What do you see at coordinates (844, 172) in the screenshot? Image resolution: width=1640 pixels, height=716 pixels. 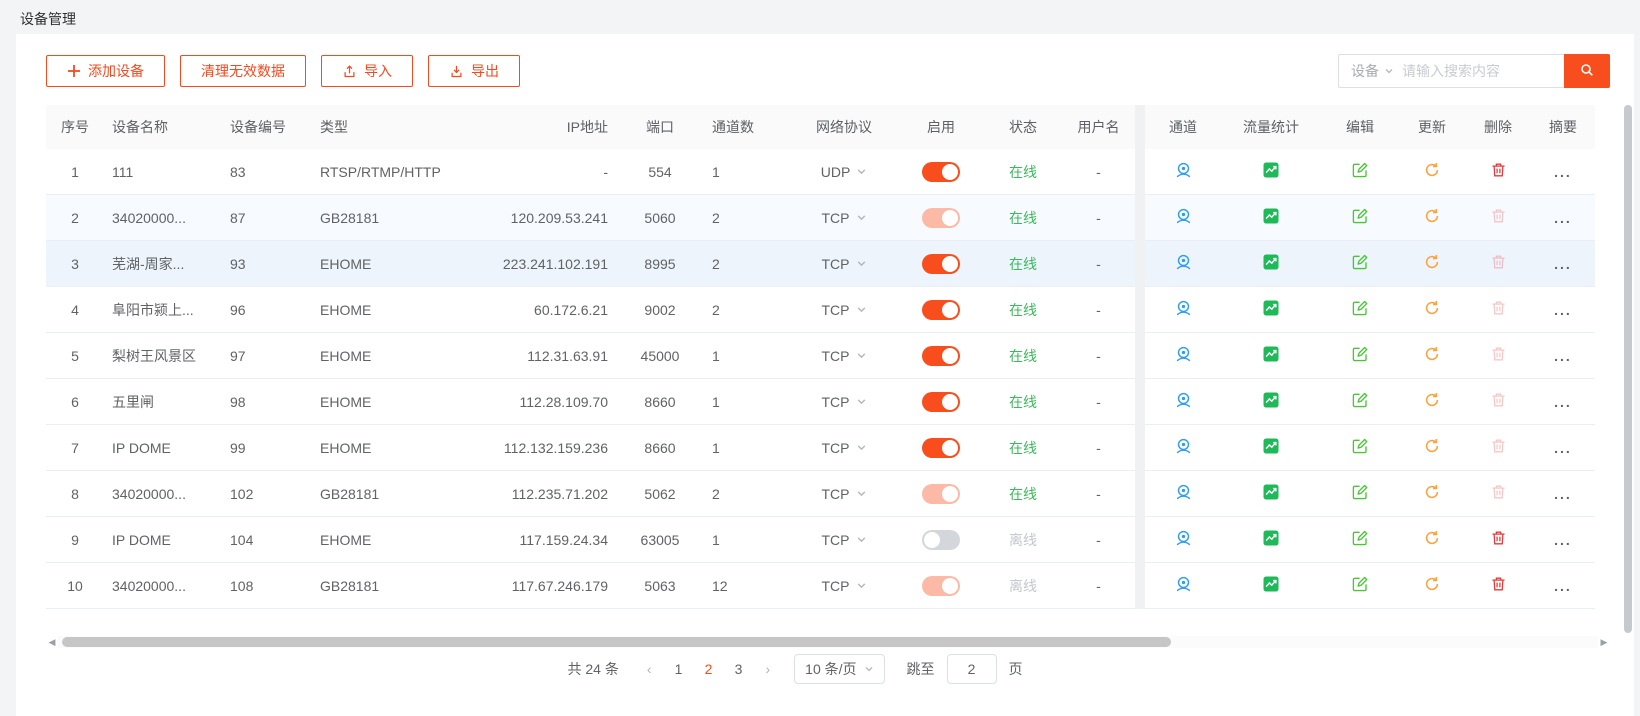 I see `protocol-dropdown: UDP` at bounding box center [844, 172].